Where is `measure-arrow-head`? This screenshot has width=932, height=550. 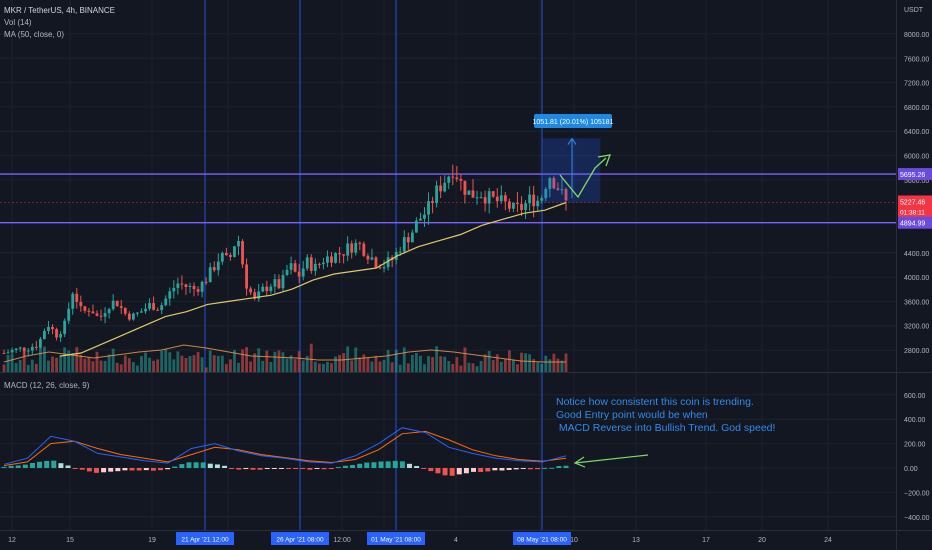
measure-arrow-head is located at coordinates (572, 141).